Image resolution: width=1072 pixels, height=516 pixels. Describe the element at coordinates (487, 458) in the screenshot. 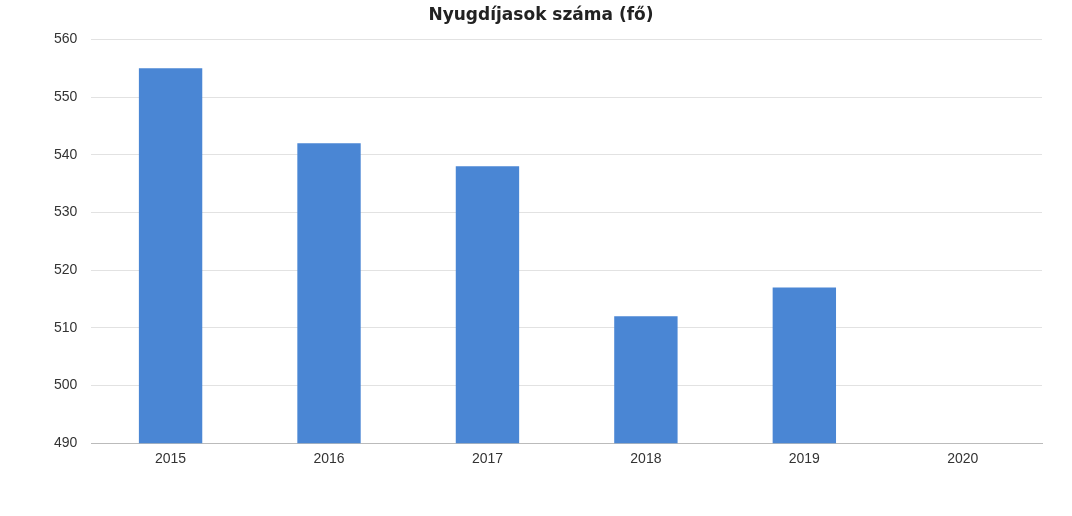

I see `x-tick-label: 2017` at that location.